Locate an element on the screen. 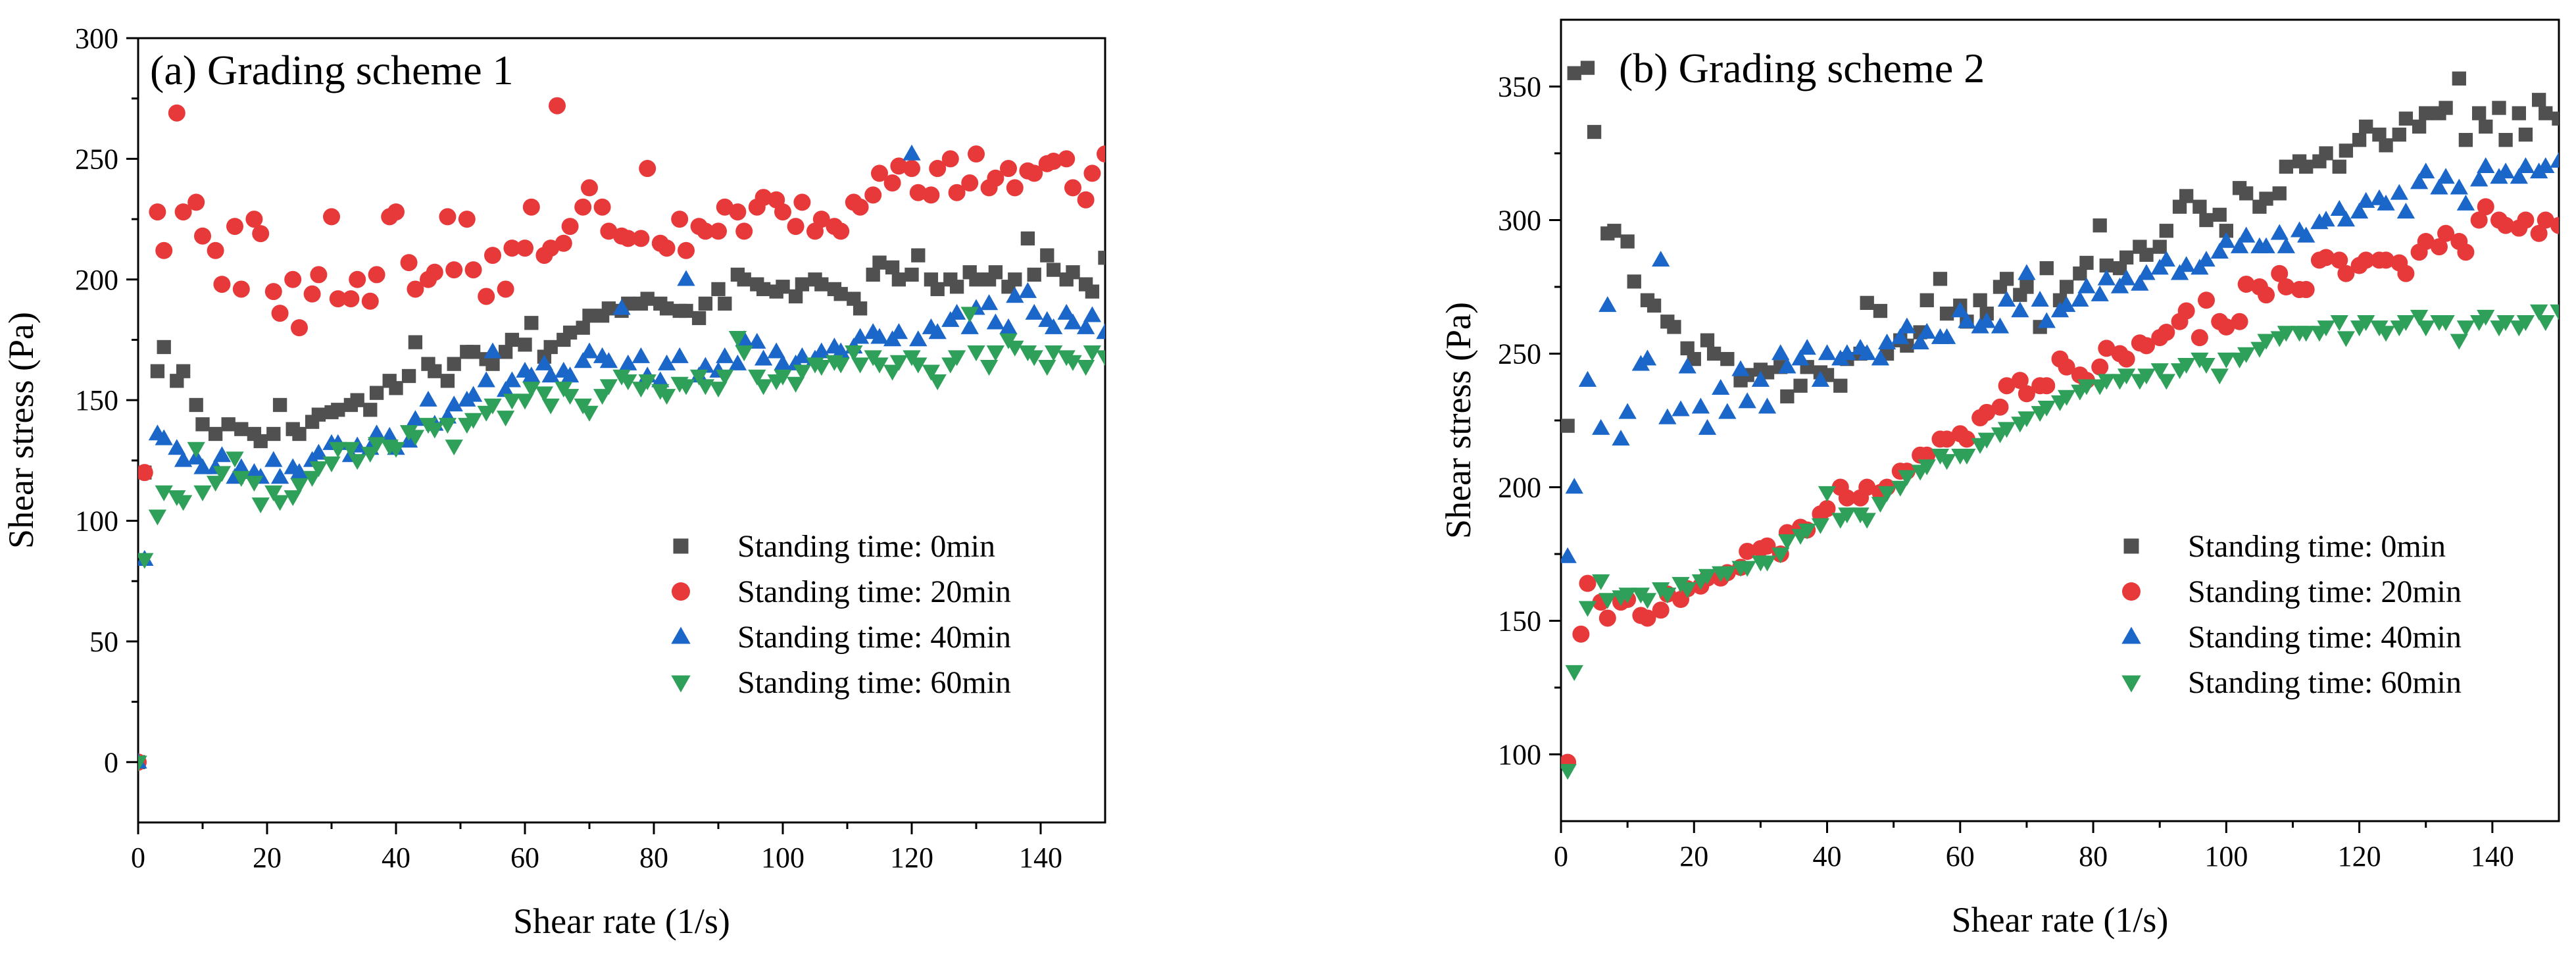 The height and width of the screenshot is (958, 2576). a-x-tick-label: 120 is located at coordinates (911, 858).